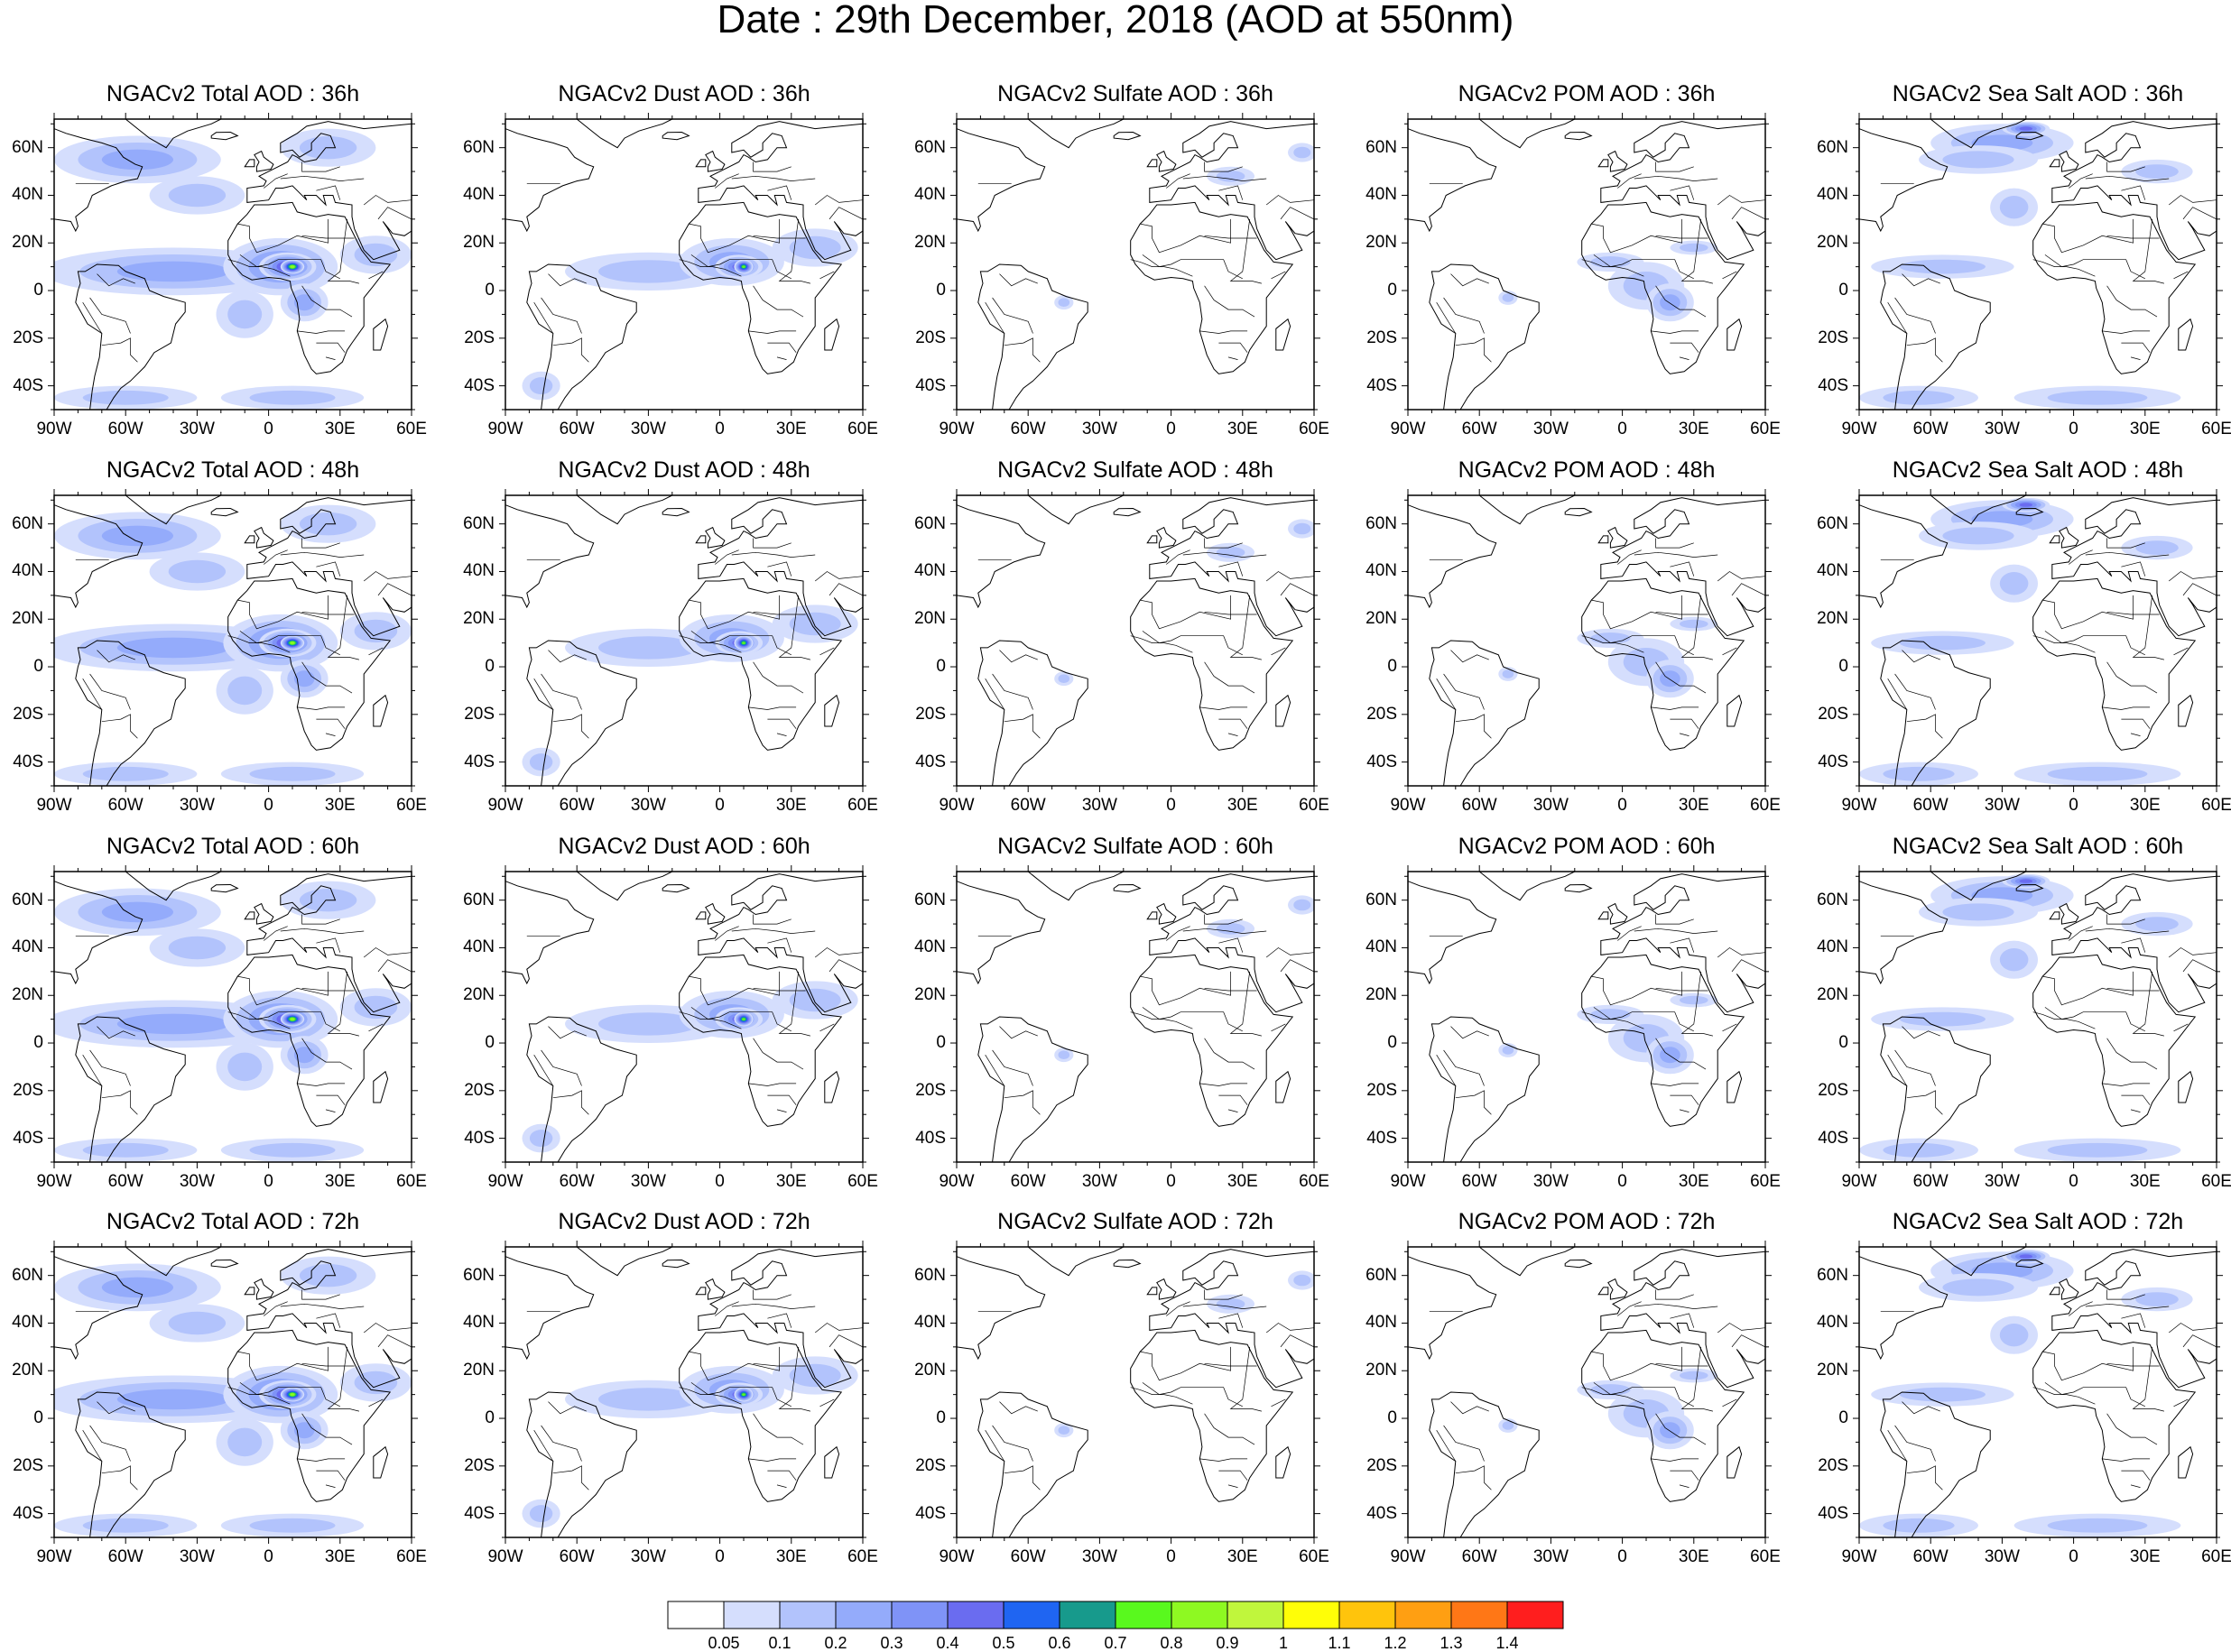 This screenshot has width=2231, height=1652. What do you see at coordinates (1003, 1643) in the screenshot?
I see `colorbar-tick-label: 0.5` at bounding box center [1003, 1643].